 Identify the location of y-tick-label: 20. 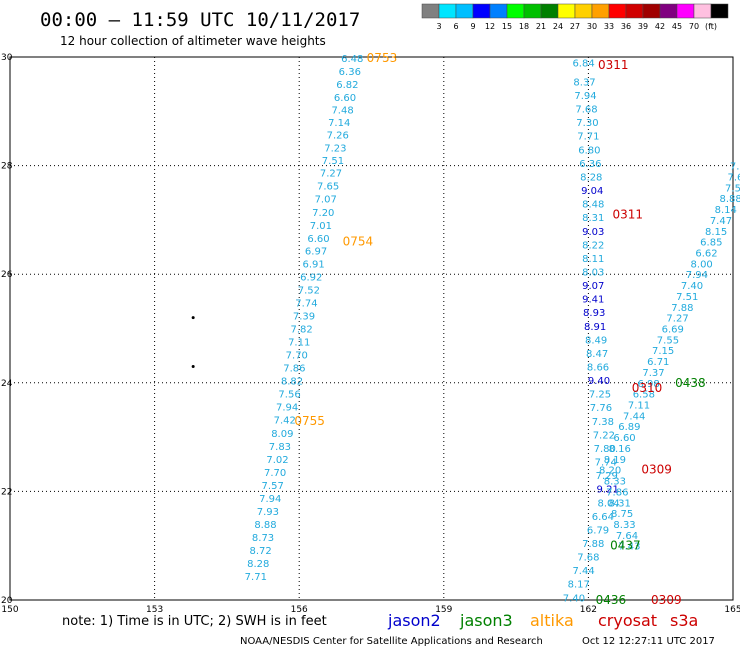
(7, 601).